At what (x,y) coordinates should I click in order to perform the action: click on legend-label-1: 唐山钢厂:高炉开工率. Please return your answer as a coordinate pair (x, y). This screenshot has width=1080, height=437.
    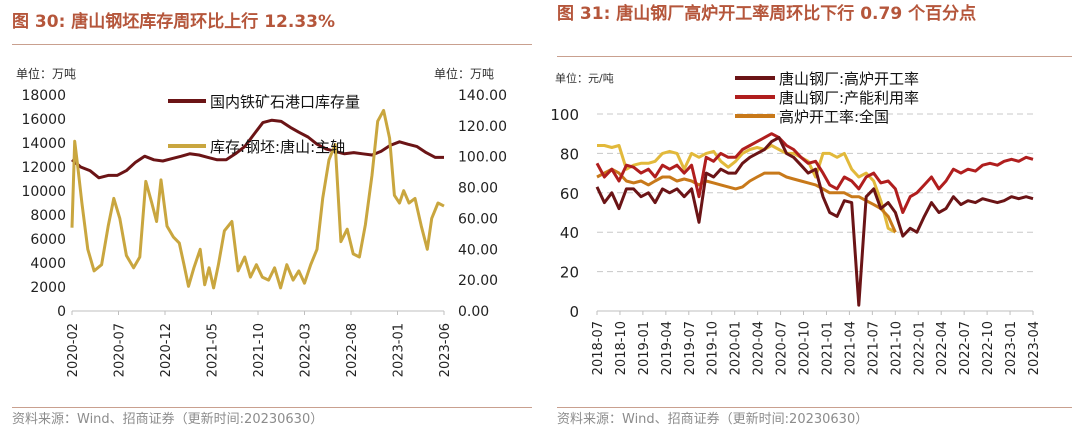
    Looking at the image, I should click on (849, 79).